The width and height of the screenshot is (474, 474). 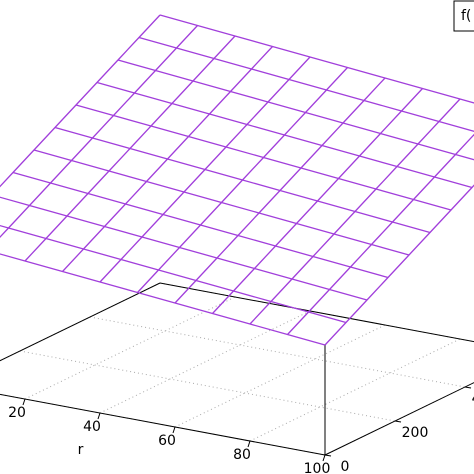 I want to click on y-axis, so click(x=399, y=419).